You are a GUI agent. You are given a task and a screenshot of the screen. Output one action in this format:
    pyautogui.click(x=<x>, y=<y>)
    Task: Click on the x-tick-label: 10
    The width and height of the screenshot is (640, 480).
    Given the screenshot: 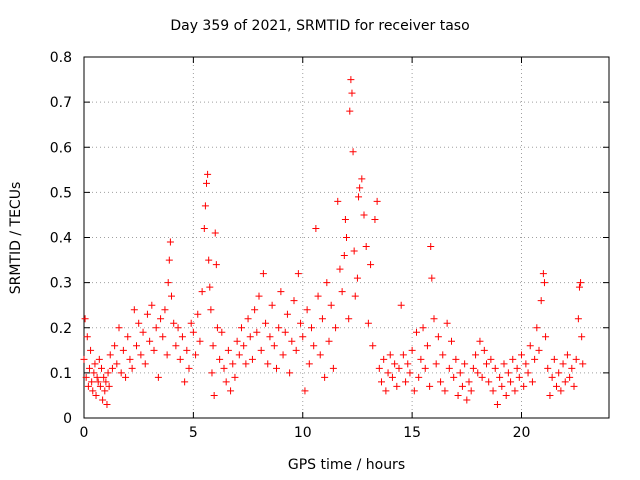 What is the action you would take?
    pyautogui.click(x=303, y=433)
    